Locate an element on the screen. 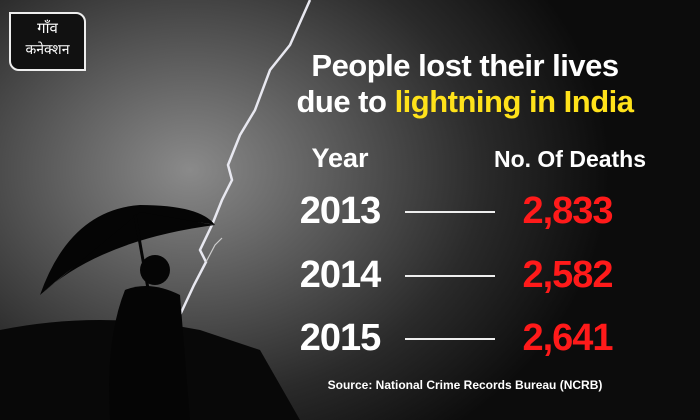  year-cell: 2015 is located at coordinates (340, 338).